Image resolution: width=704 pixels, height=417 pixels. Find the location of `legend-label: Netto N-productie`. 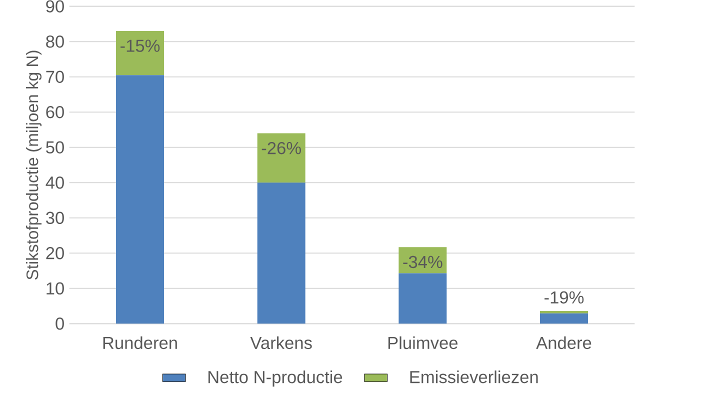

legend-label: Netto N-productie is located at coordinates (275, 378).